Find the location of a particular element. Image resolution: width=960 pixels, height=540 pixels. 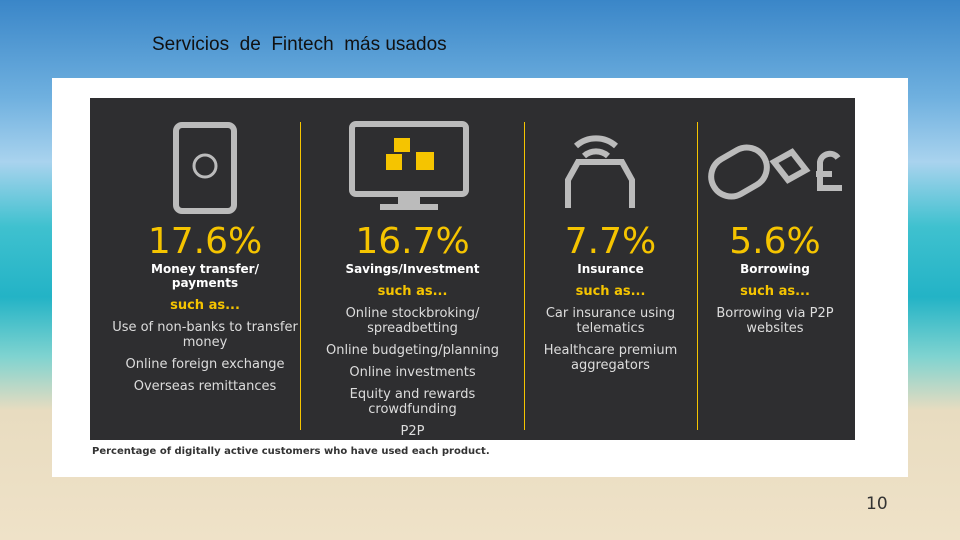

page-number: 10 is located at coordinates (877, 504).